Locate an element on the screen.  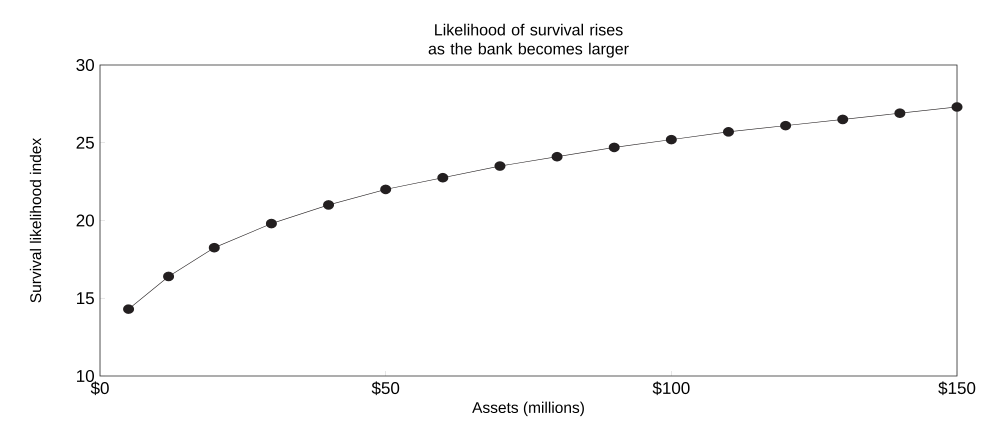
x-tick-label: $50 is located at coordinates (386, 388).